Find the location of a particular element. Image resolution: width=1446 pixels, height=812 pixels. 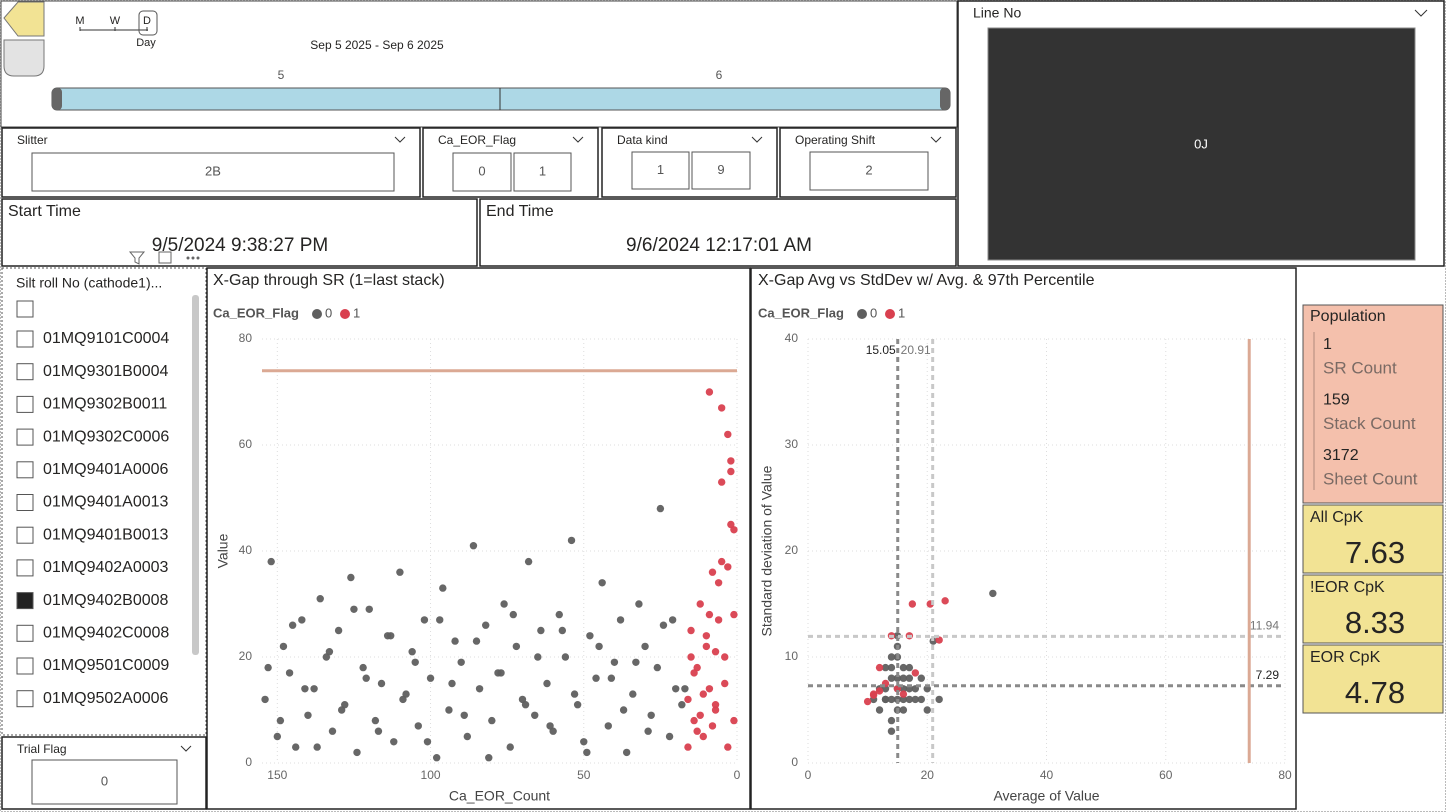

list-item: 01MQ9401A0006 is located at coordinates (106, 469).